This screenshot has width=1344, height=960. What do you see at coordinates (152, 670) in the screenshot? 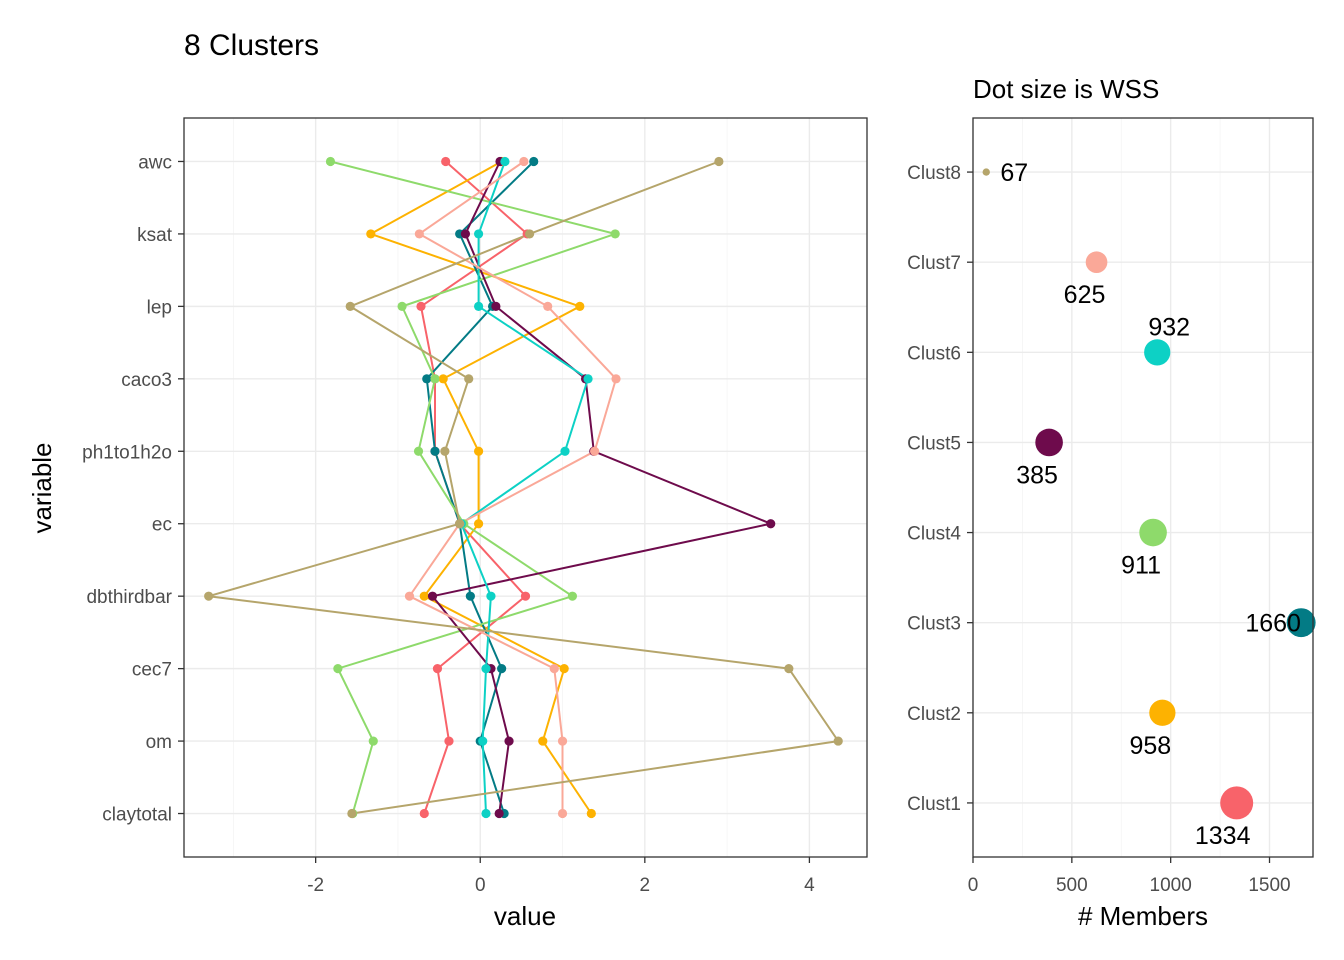
I see `y-tick-label: cec7` at bounding box center [152, 670].